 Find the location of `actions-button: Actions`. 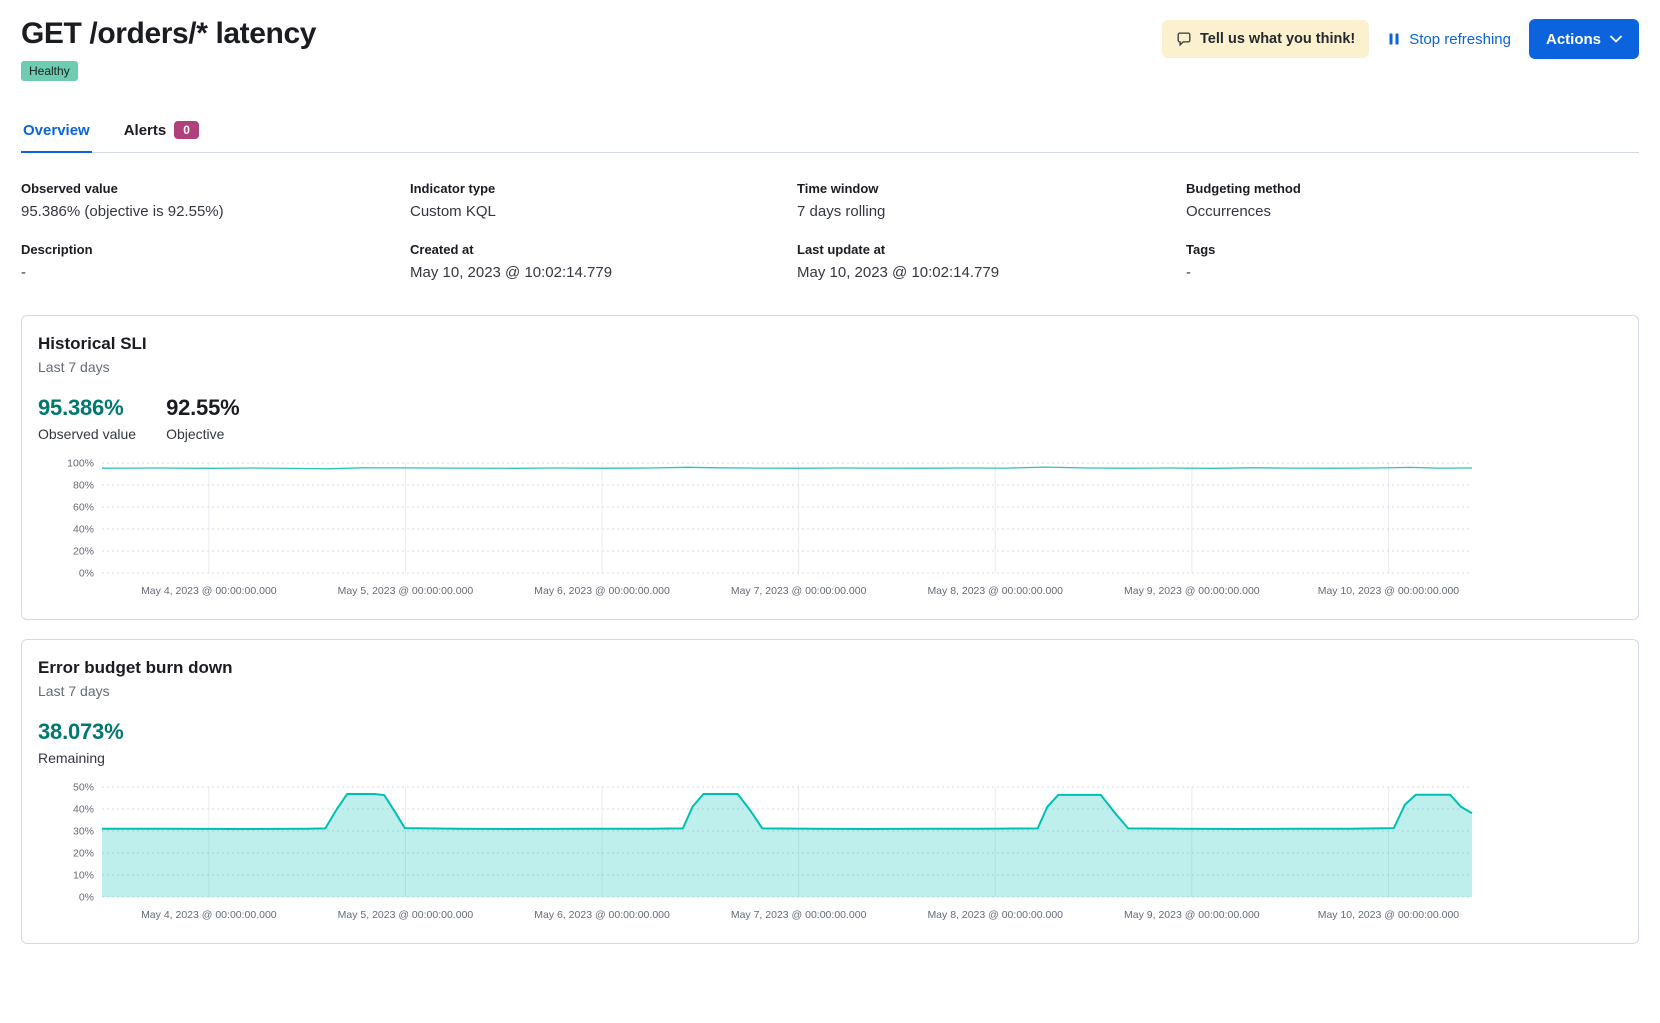

actions-button: Actions is located at coordinates (1583, 39).